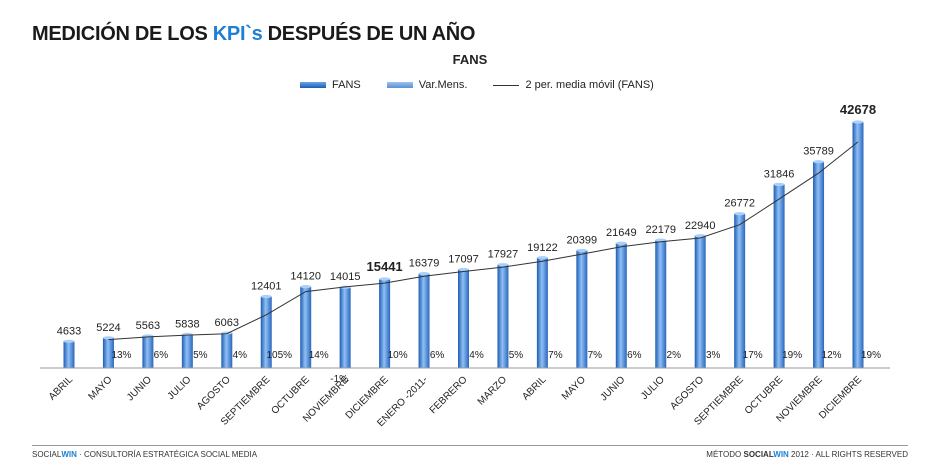 The height and width of the screenshot is (470, 940). I want to click on footer-brand-win: WIN, so click(69, 454).